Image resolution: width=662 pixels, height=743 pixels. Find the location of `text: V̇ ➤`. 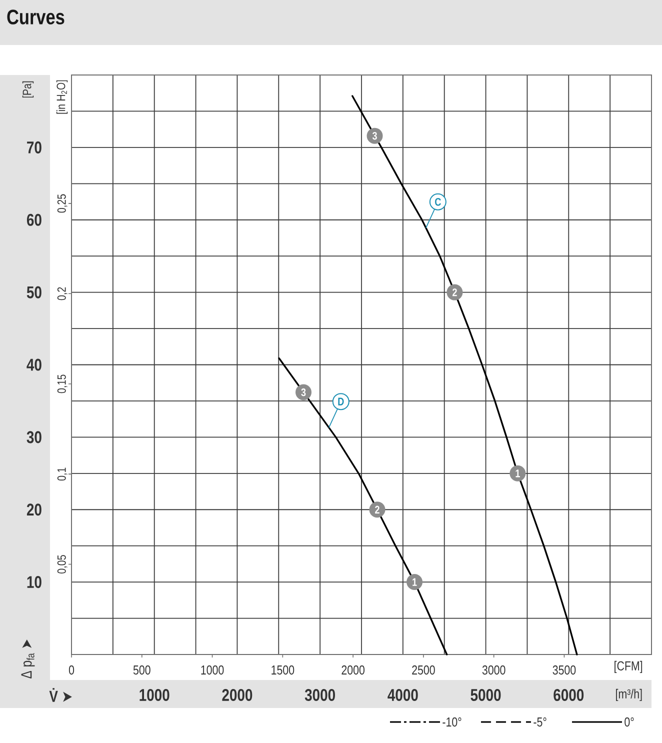

text: V̇ ➤ is located at coordinates (60, 695).